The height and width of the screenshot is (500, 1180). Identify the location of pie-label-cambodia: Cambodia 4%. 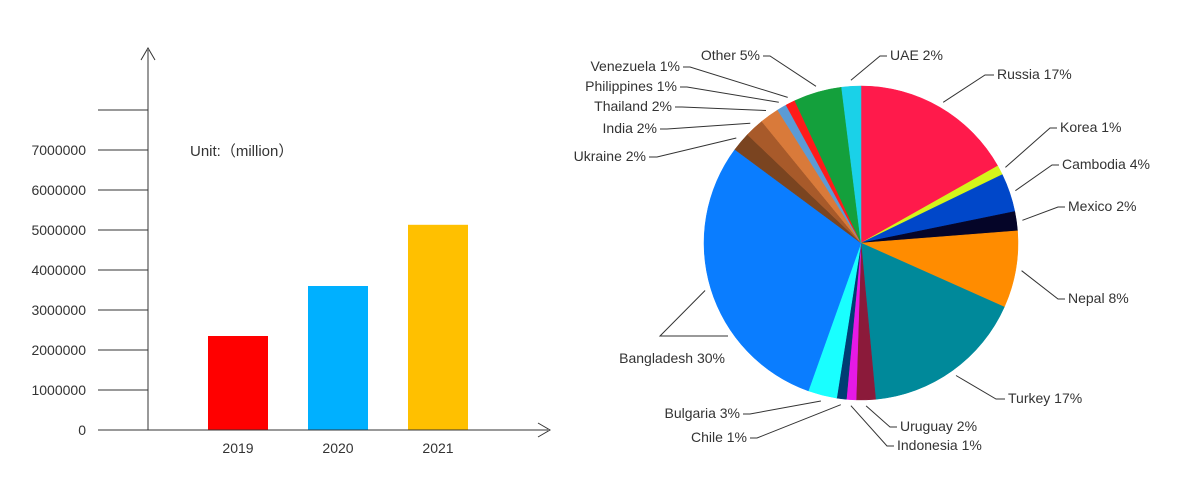
(1106, 164).